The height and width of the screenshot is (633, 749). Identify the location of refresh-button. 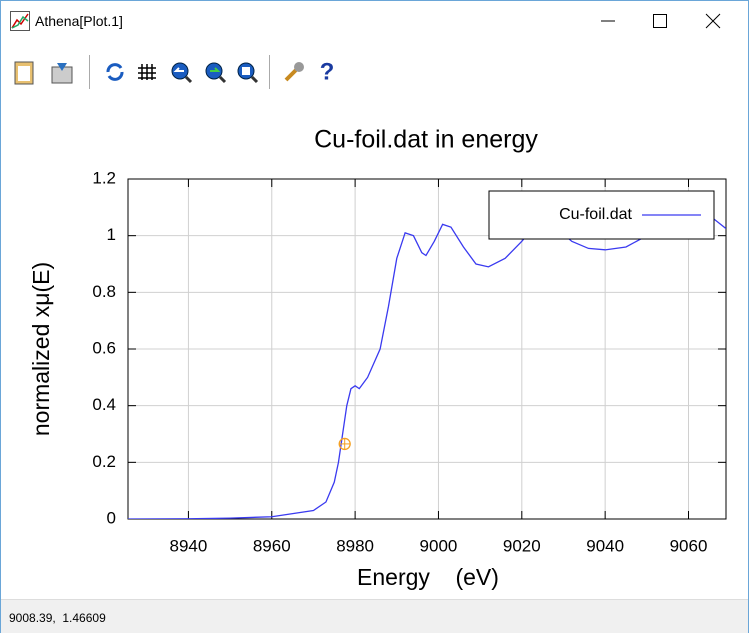
(115, 72).